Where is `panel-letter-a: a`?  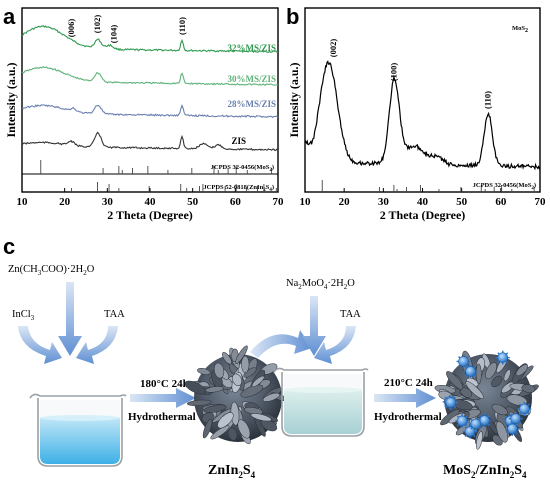
panel-letter-a: a is located at coordinates (9, 16).